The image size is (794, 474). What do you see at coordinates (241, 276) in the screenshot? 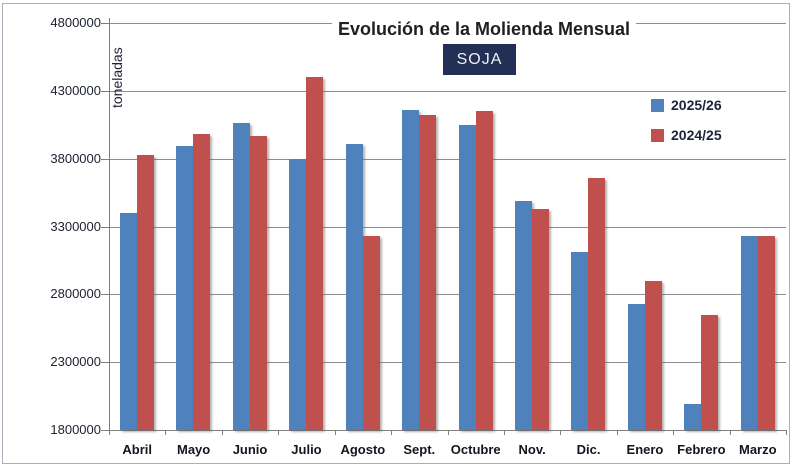
I see `bar-2025-26-junio` at bounding box center [241, 276].